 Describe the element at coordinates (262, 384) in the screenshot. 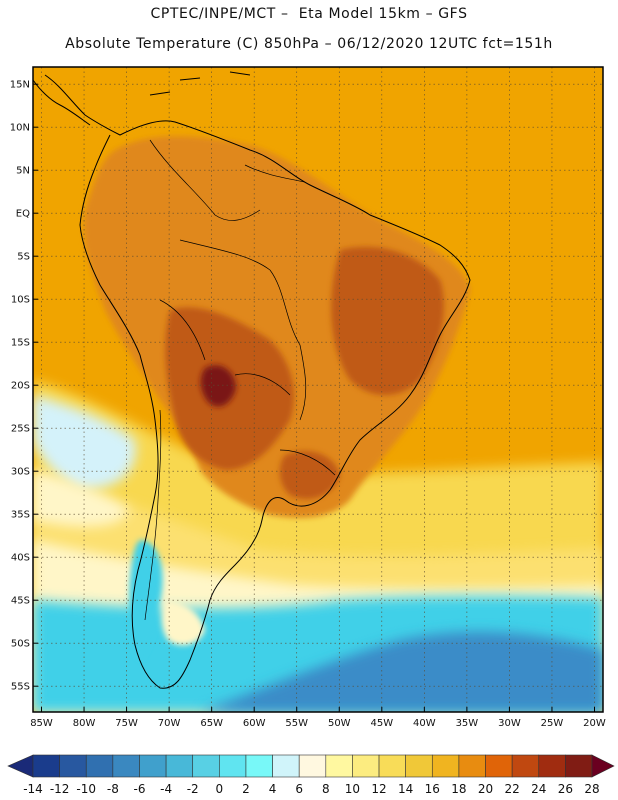

I see `border-paraguay` at that location.